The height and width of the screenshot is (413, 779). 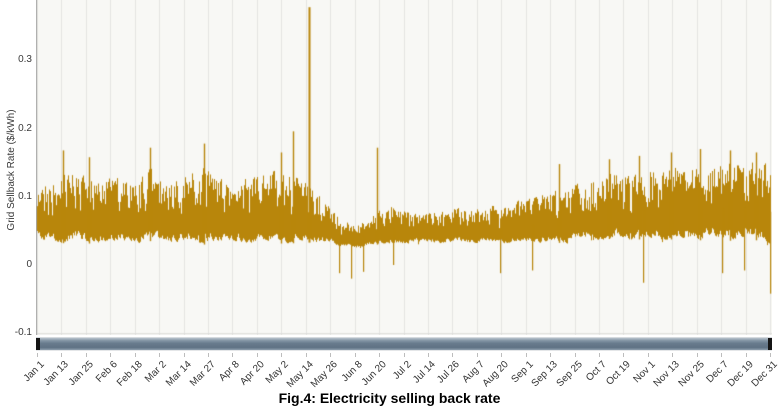 What do you see at coordinates (25, 60) in the screenshot?
I see `y-tick-label: 0.3` at bounding box center [25, 60].